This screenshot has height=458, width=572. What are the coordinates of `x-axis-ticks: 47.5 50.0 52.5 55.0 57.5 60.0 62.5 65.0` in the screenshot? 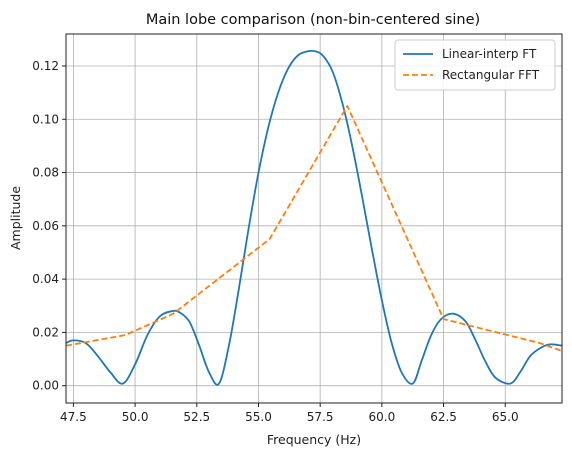 It's located at (289, 413).